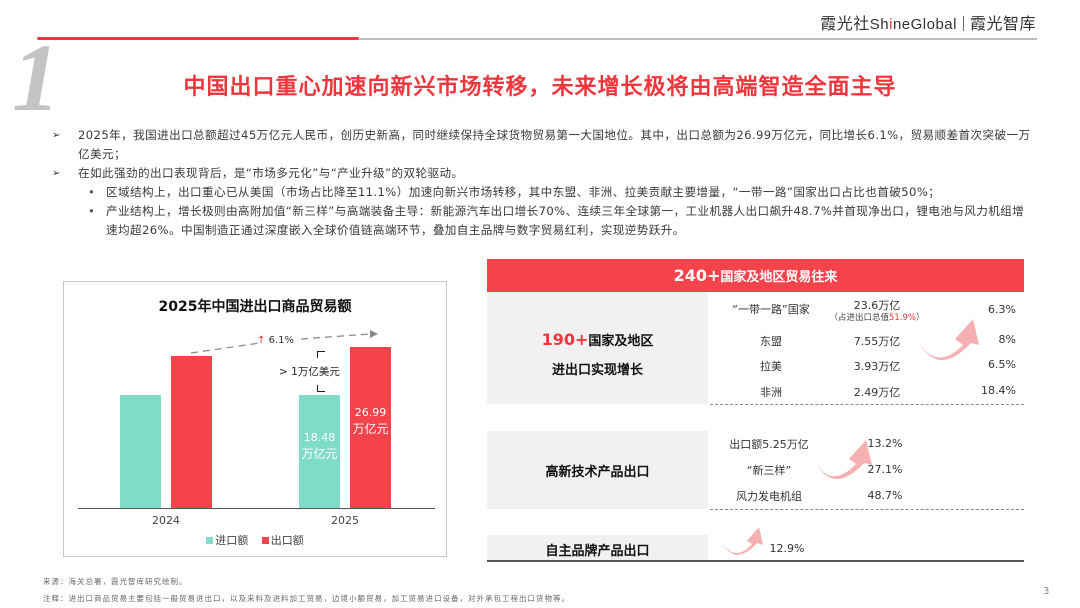 The width and height of the screenshot is (1080, 608). I want to click on bullet-item: ➢ 在如此强劲的出口表现背后，是“市场多元化”与“产业升级”的双轮驱动。, so click(542, 173).